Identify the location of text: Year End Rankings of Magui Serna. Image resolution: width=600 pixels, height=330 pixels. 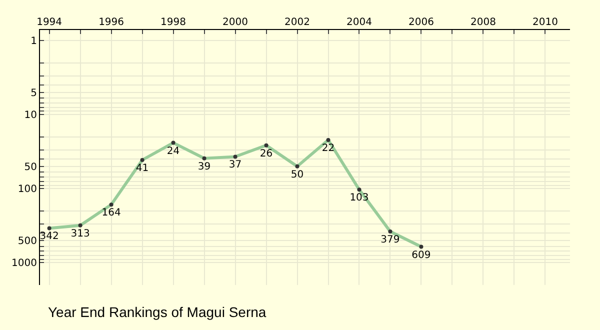
(157, 312).